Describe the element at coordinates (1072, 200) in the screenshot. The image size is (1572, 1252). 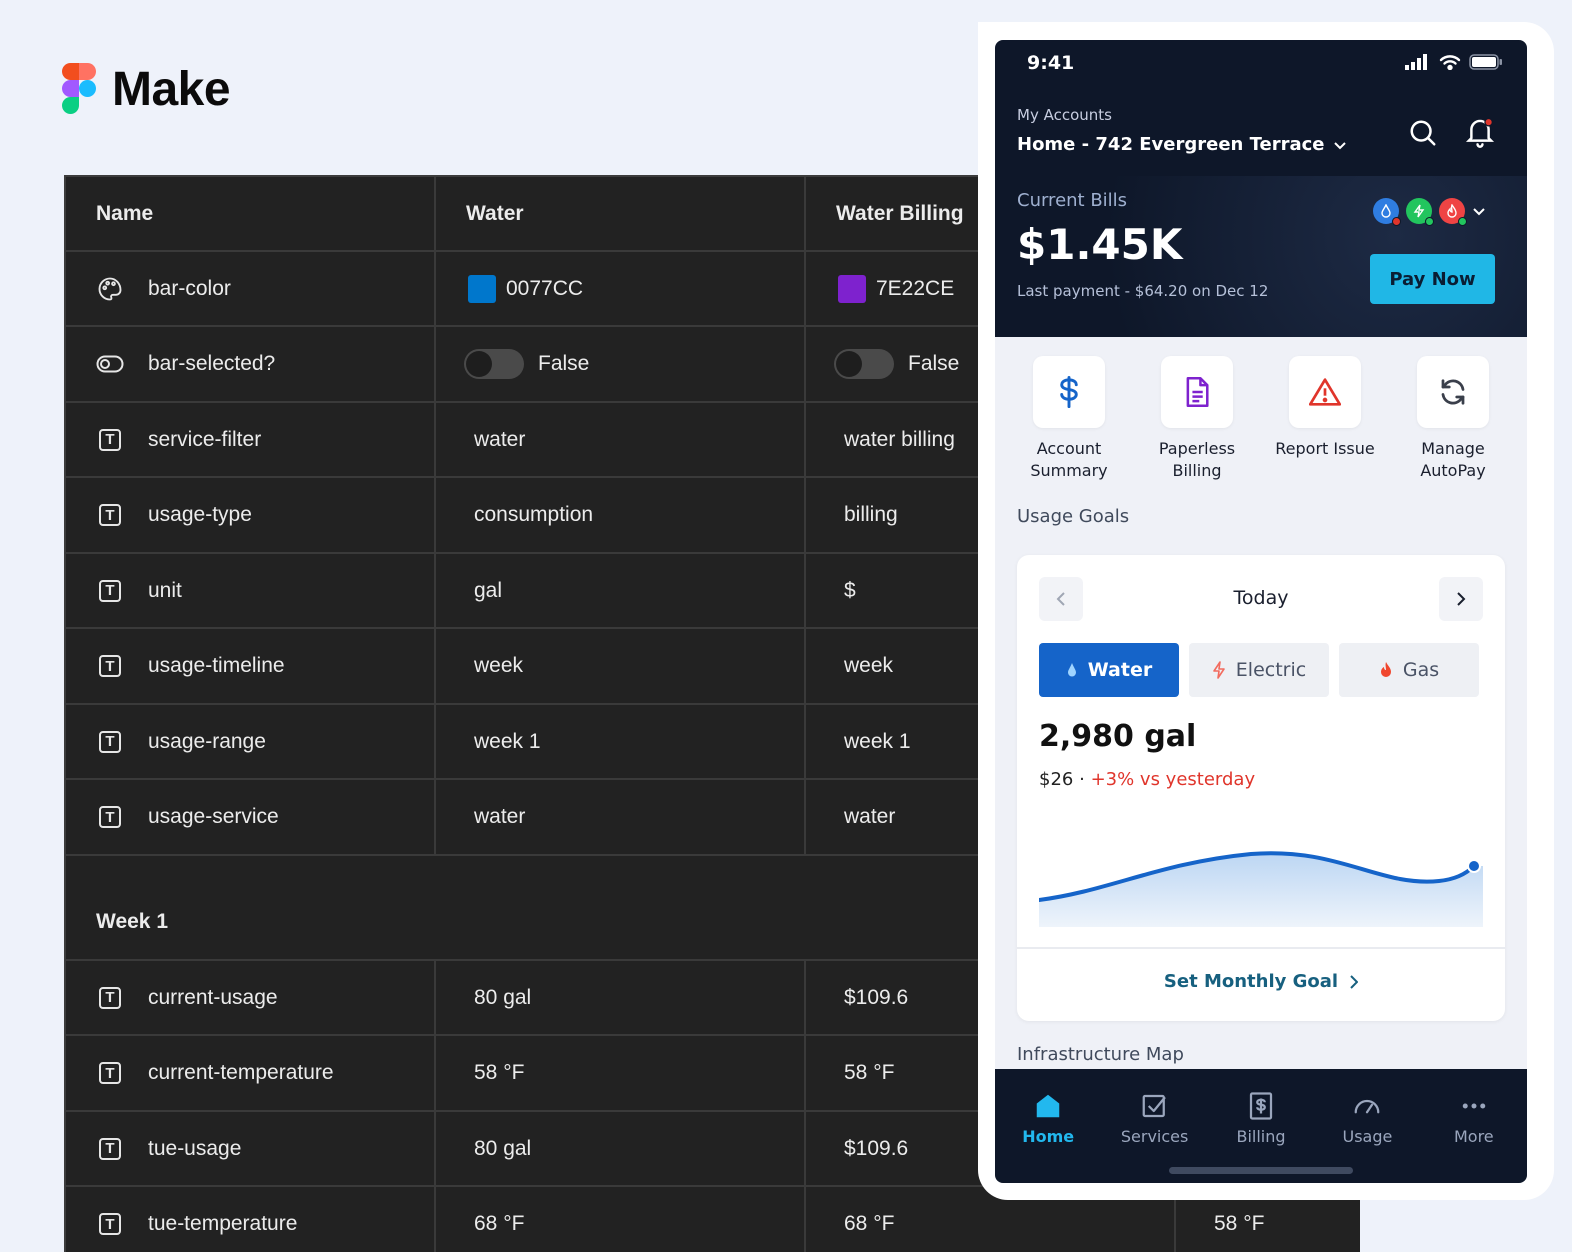
I see `bills-label: Current Bills` at that location.